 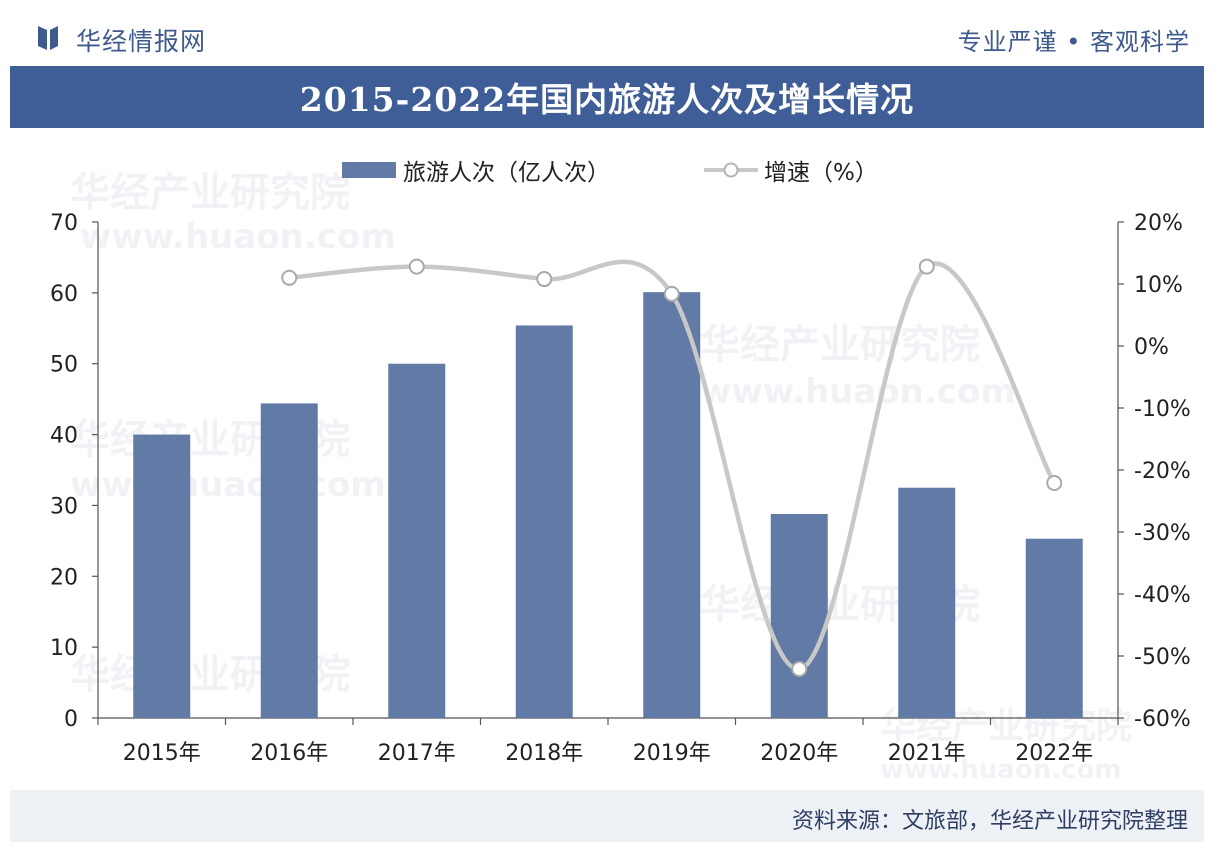 I want to click on legend-bar-label: 旅游人次（亿人次）, so click(x=506, y=173).